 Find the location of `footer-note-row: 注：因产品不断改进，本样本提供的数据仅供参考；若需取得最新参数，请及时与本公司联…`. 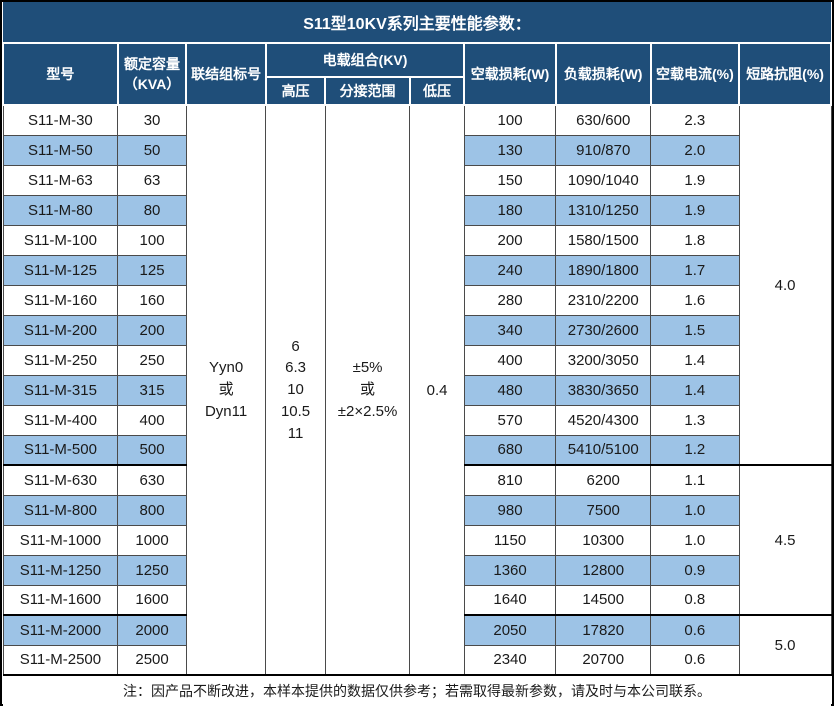

footer-note-row: 注：因产品不断改进，本样本提供的数据仅供参考；若需取得最新参数，请及时与本公司联… is located at coordinates (417, 690).